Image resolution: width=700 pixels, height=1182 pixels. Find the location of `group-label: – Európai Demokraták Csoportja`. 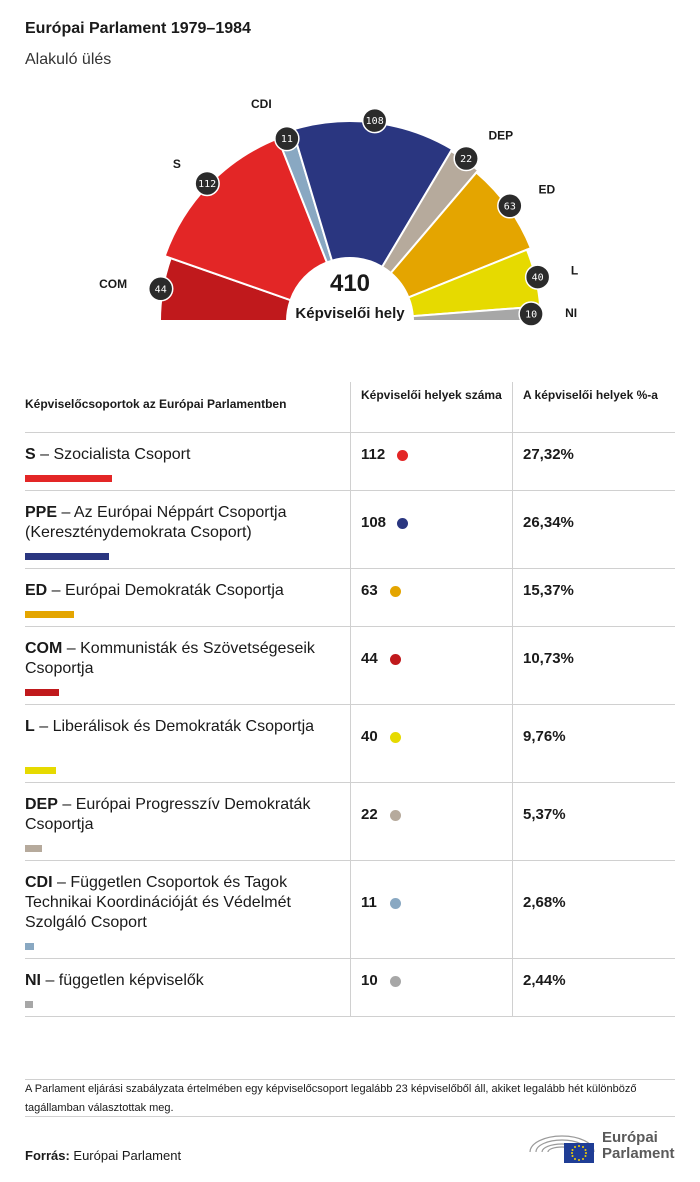

group-label: – Európai Demokraták Csoportja is located at coordinates (165, 590).